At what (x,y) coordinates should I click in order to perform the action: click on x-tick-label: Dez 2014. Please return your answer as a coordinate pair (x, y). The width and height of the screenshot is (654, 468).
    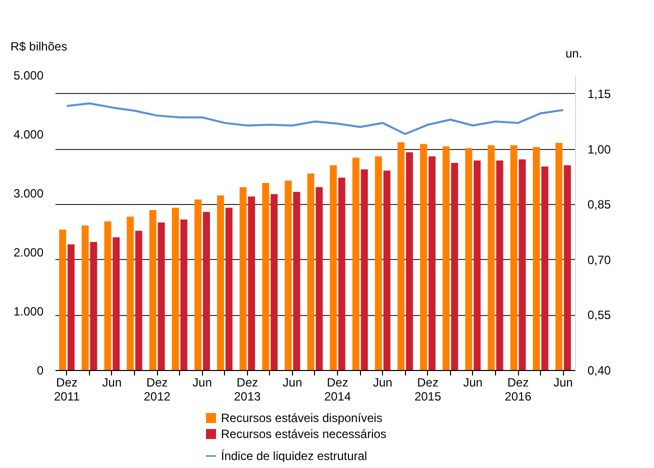
    Looking at the image, I should click on (338, 390).